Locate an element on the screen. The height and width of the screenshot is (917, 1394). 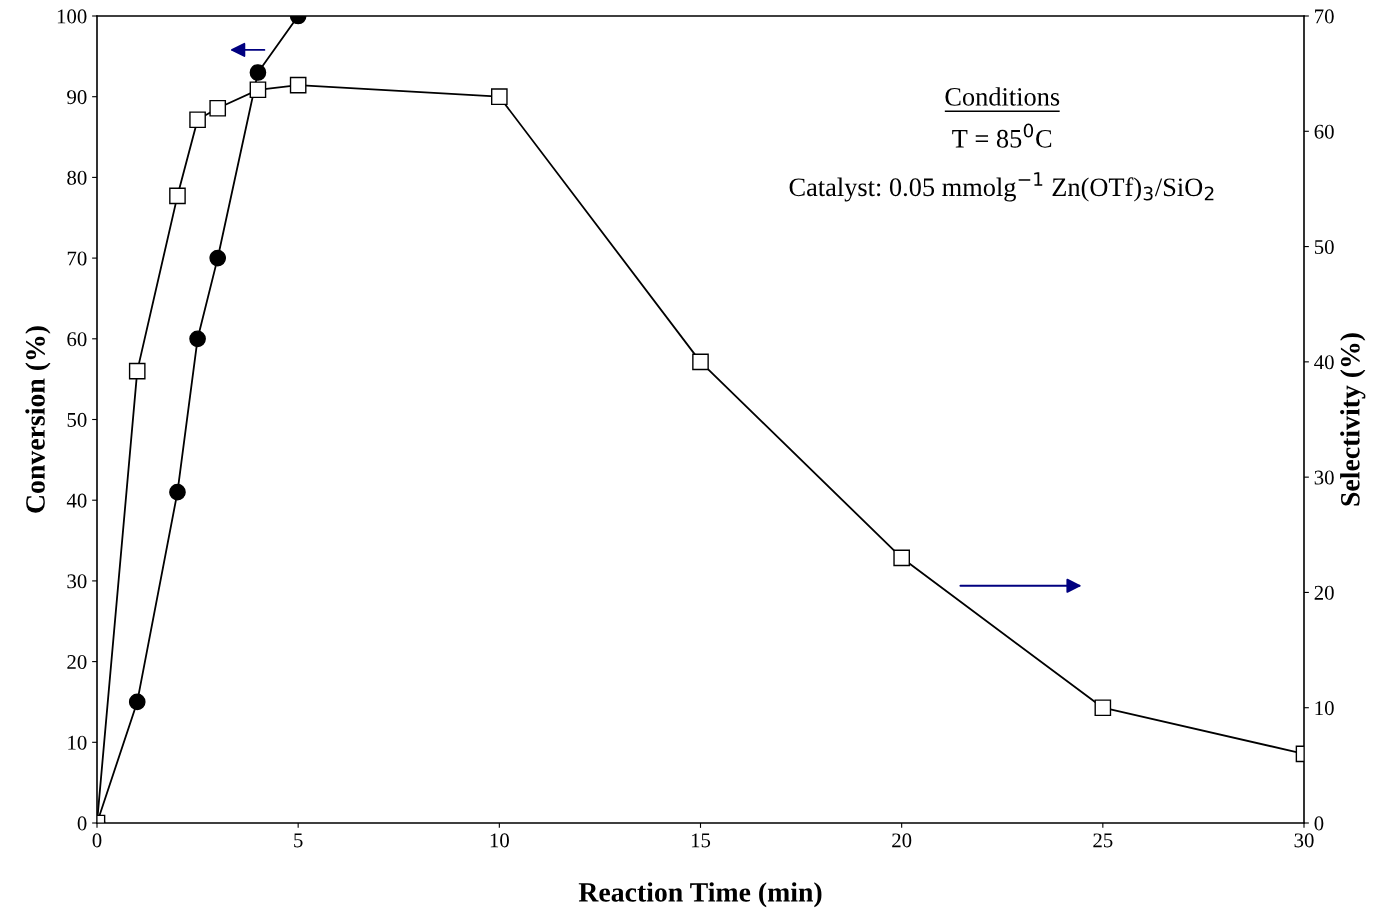
y2-tick-label: 40 is located at coordinates (1324, 362).